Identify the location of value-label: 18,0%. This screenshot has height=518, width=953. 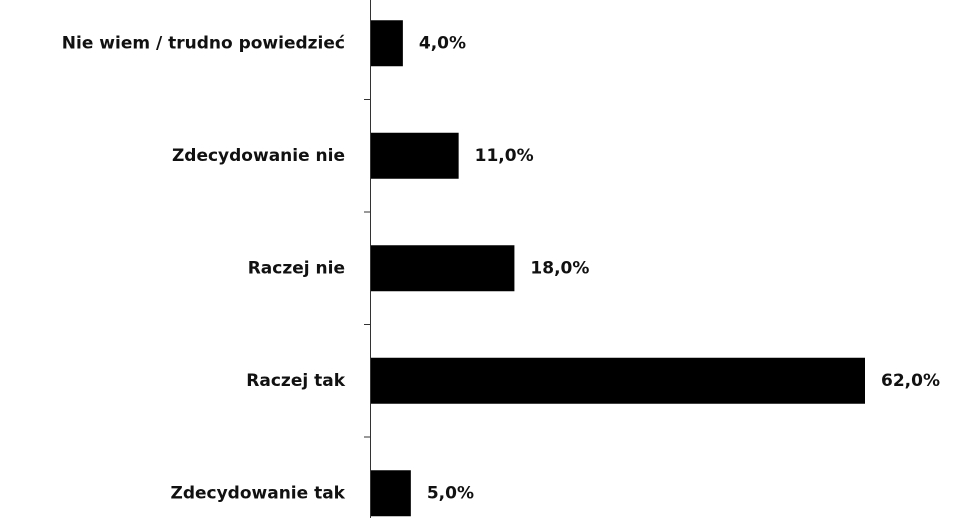
(559, 268).